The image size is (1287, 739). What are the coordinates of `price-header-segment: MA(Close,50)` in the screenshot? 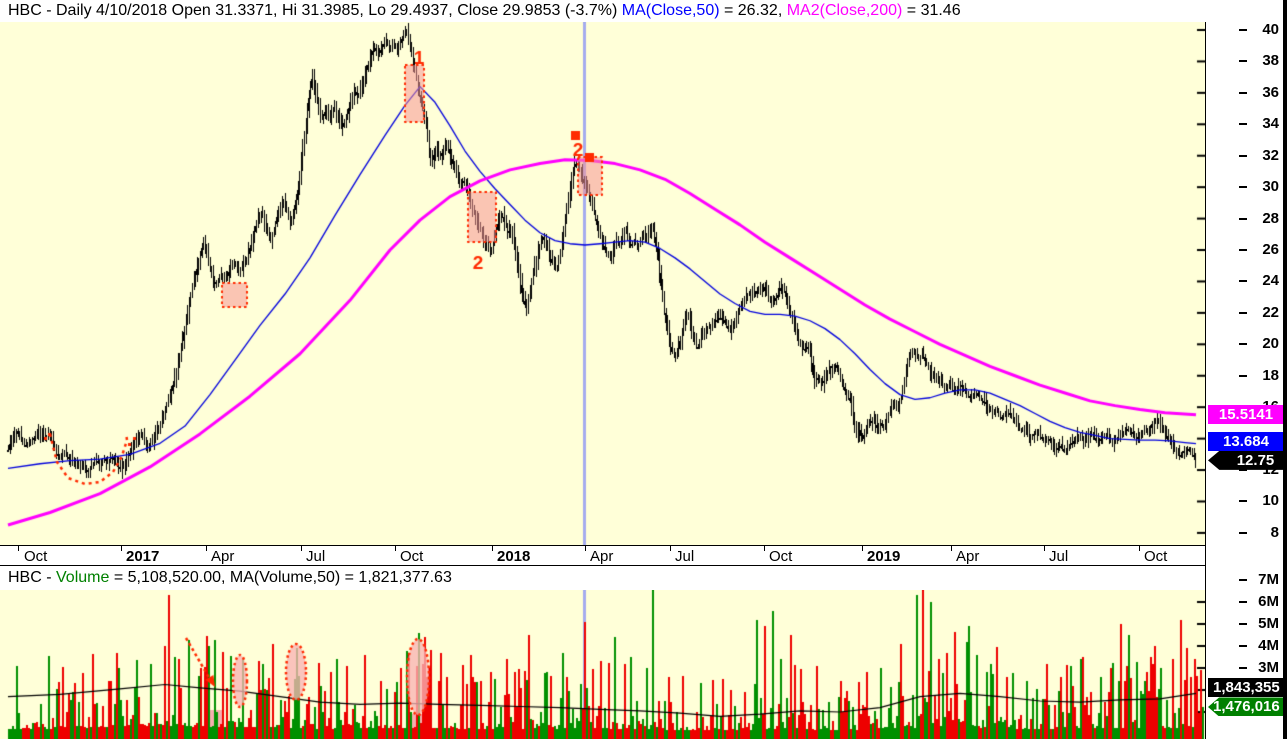 It's located at (670, 10).